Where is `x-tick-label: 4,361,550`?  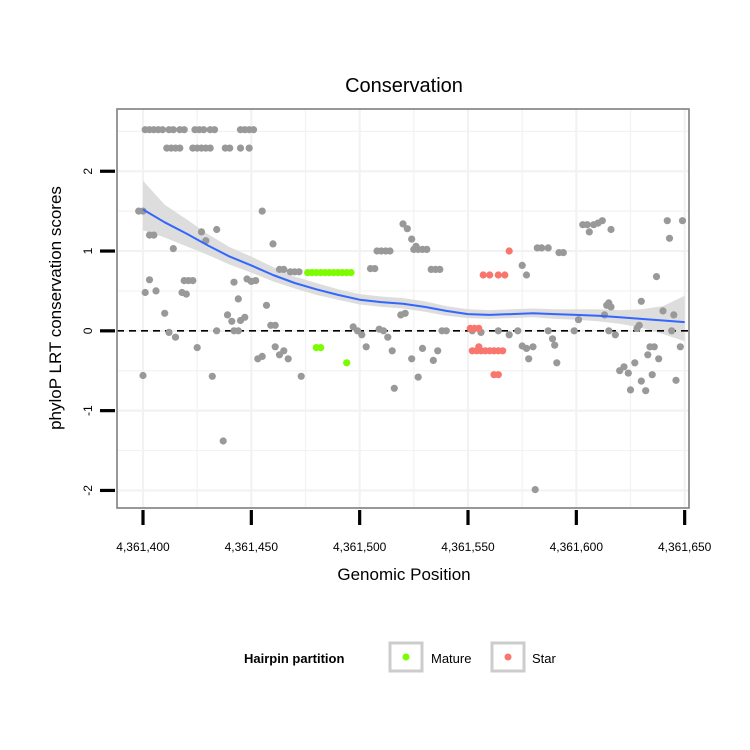 x-tick-label: 4,361,550 is located at coordinates (468, 547).